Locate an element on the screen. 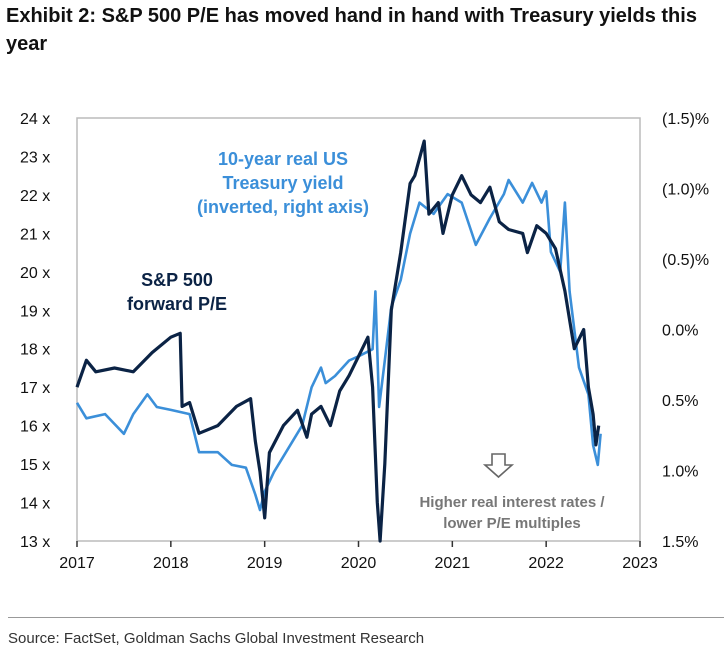  left-tick-label: 14 x is located at coordinates (35, 504).